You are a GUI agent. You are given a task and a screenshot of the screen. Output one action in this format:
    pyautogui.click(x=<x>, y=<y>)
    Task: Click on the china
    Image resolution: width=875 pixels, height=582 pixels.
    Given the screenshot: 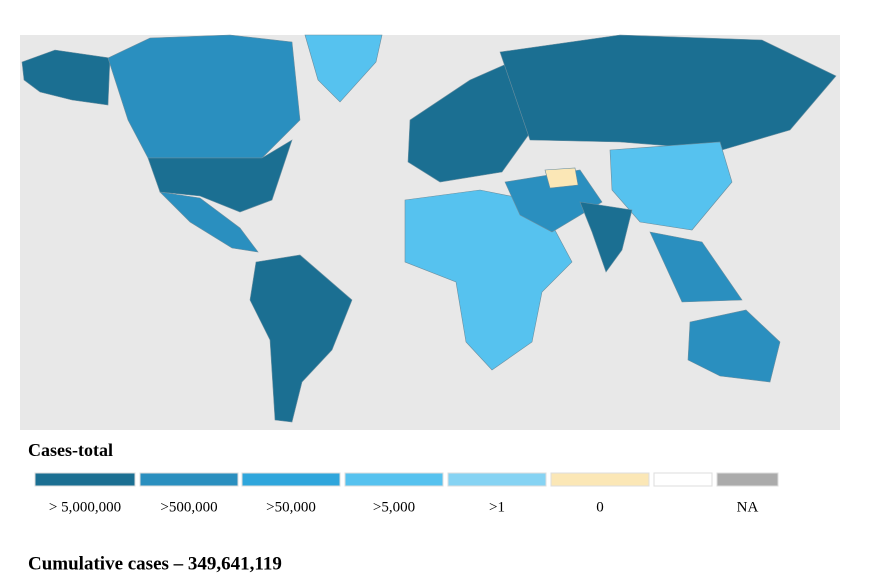 What is the action you would take?
    pyautogui.click(x=671, y=186)
    